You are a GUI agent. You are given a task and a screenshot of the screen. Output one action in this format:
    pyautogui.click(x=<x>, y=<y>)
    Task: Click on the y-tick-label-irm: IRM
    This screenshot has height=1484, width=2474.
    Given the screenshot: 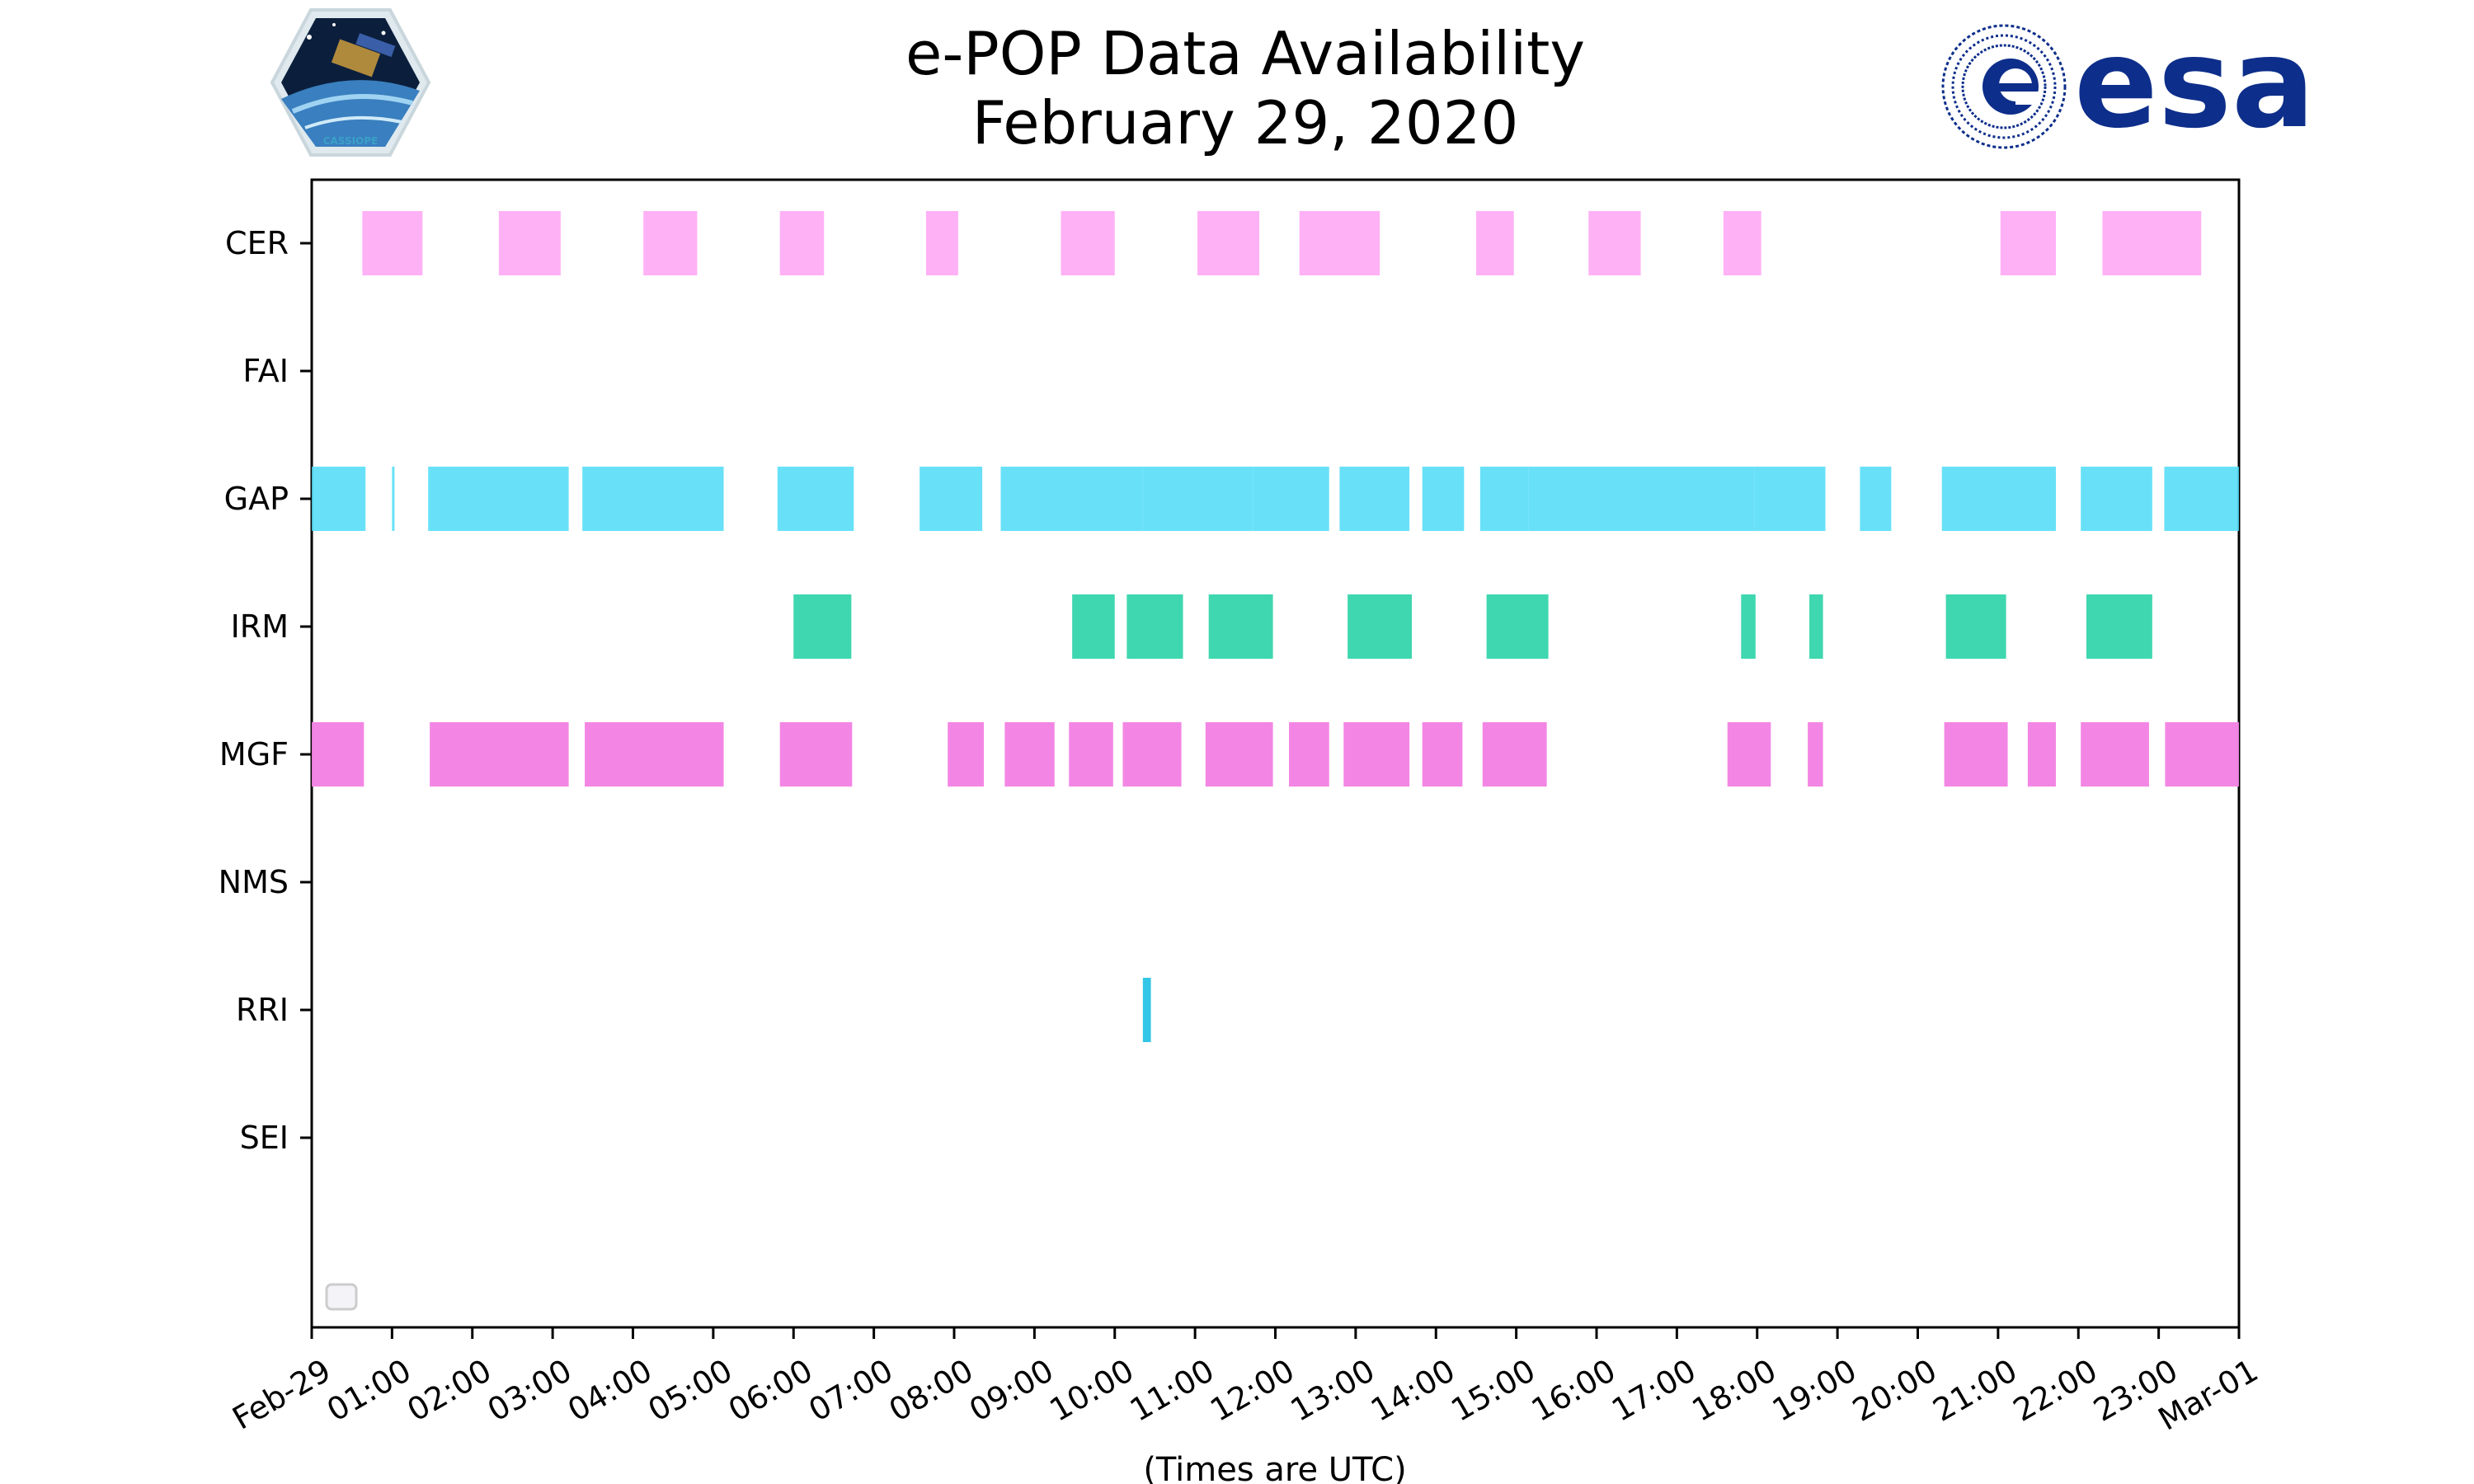 What is the action you would take?
    pyautogui.click(x=260, y=626)
    